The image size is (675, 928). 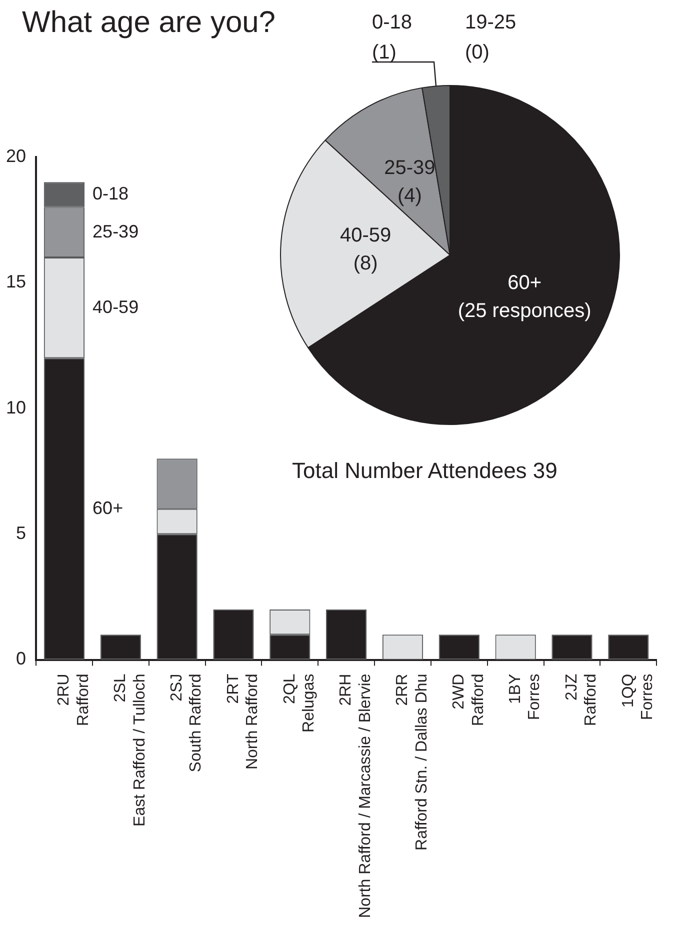 I want to click on slice-label: 40-59, so click(x=366, y=235).